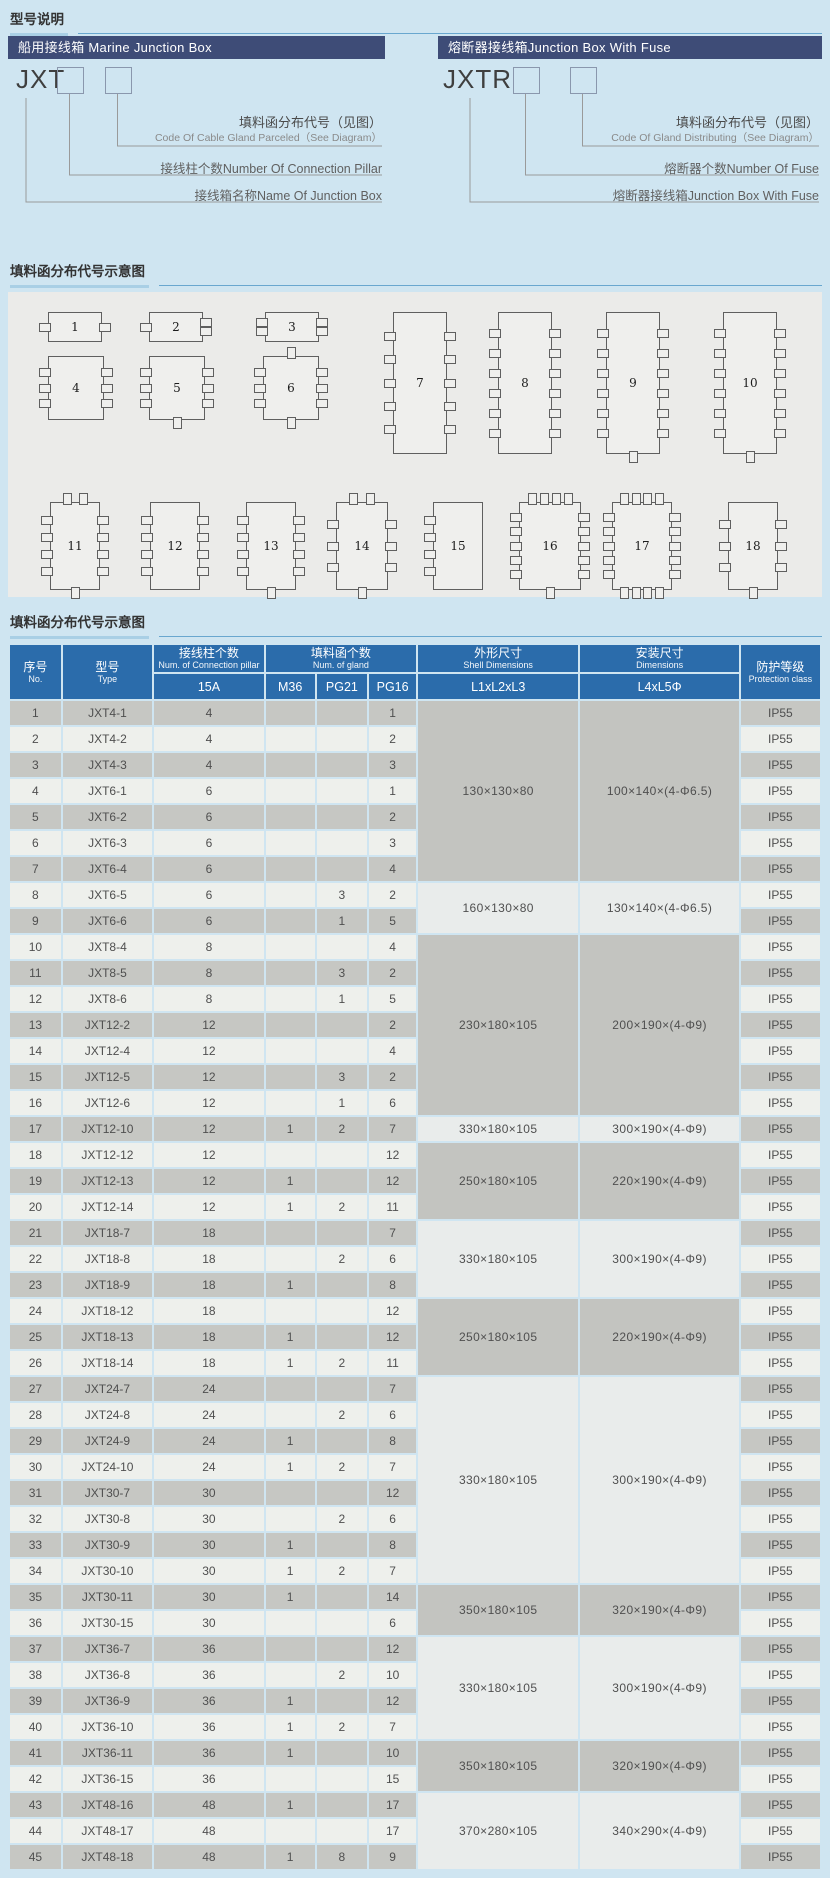 The height and width of the screenshot is (1878, 830). Describe the element at coordinates (35, 713) in the screenshot. I see `cell-no: 1` at that location.